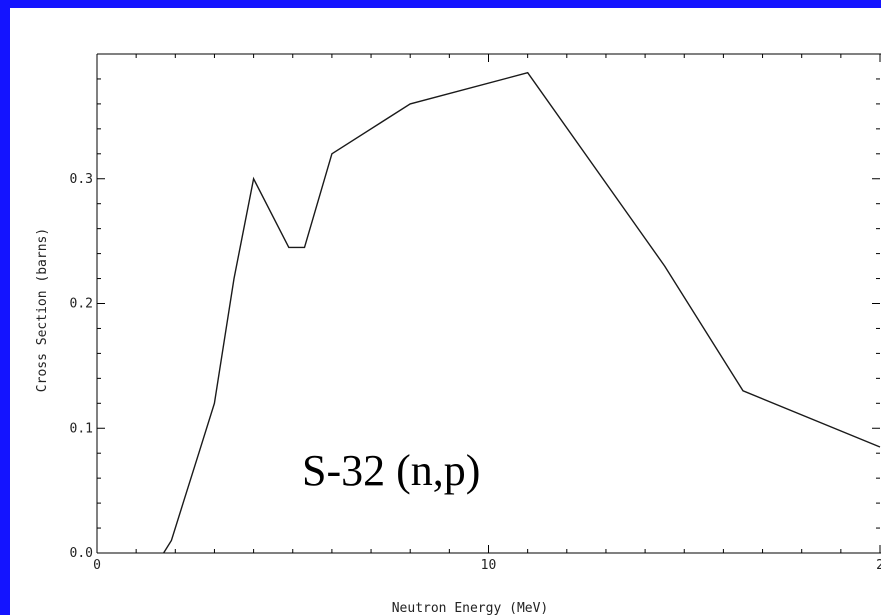 The height and width of the screenshot is (615, 881). What do you see at coordinates (81, 553) in the screenshot?
I see `y-tick-label: 0.0` at bounding box center [81, 553].